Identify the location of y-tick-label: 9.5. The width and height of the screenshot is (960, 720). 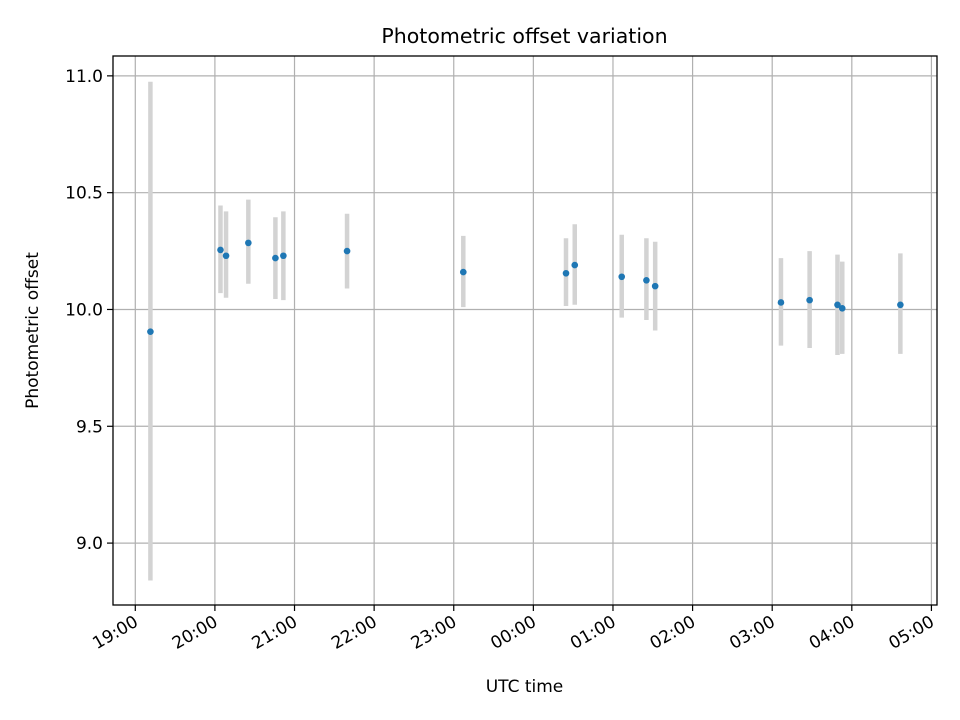
(89, 427).